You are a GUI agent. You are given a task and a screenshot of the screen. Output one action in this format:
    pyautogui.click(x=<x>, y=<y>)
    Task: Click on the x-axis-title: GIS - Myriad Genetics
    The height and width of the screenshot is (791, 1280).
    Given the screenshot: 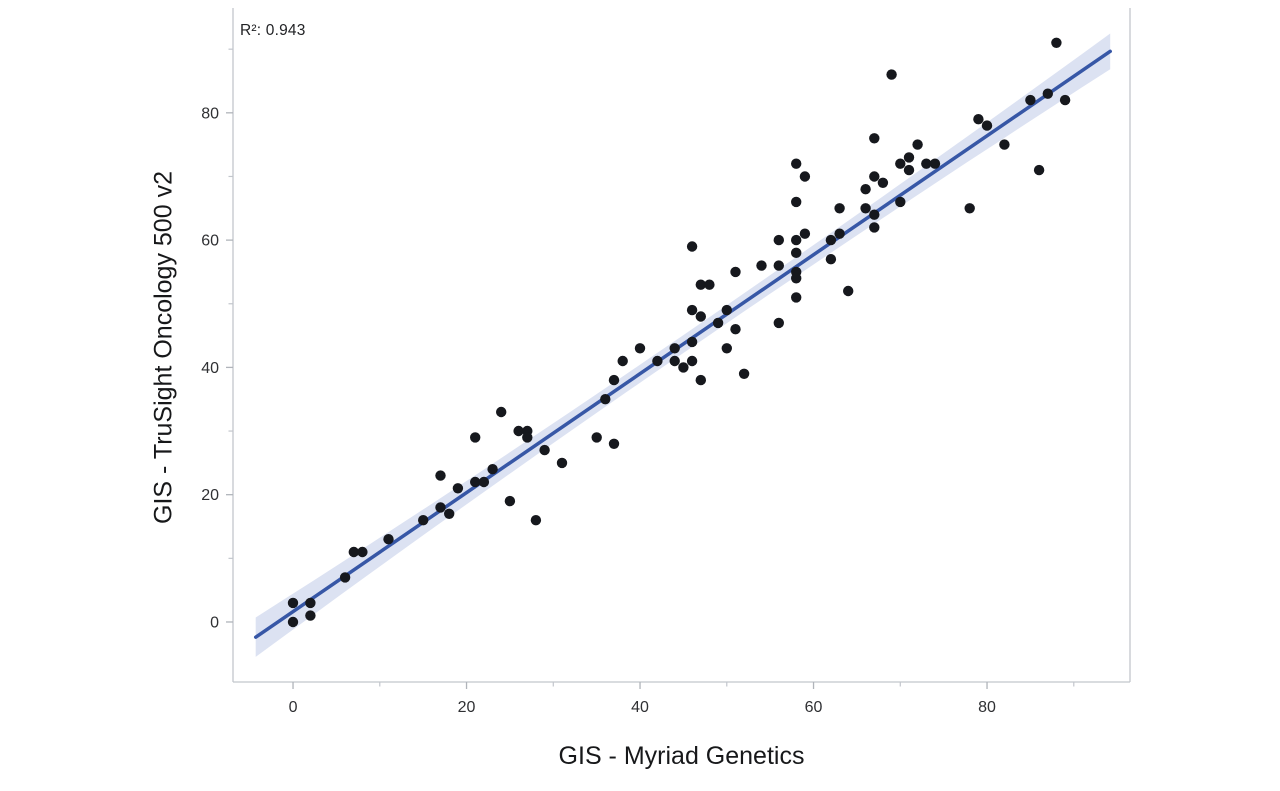 What is the action you would take?
    pyautogui.click(x=681, y=756)
    